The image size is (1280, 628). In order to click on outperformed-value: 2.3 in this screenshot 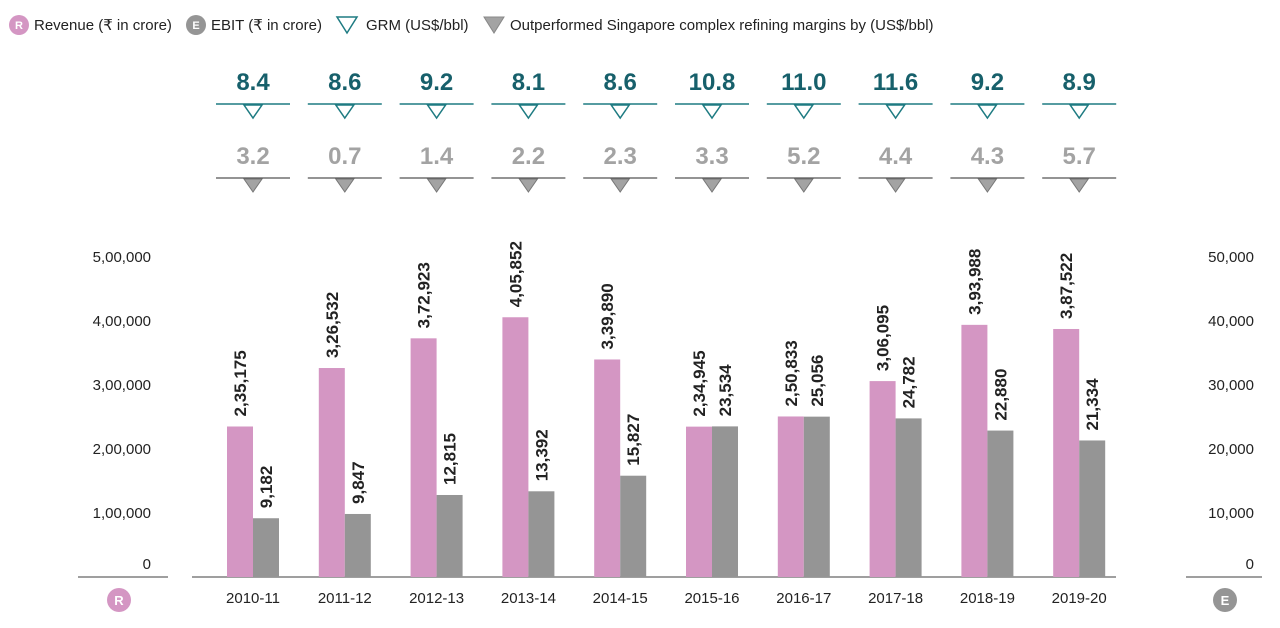, I will do `click(620, 156)`.